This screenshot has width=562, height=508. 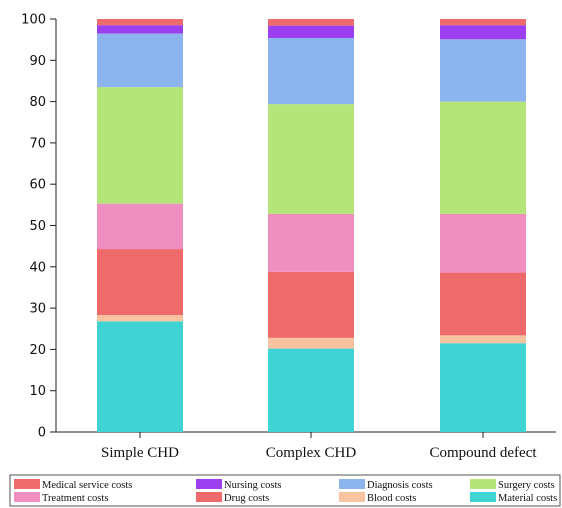 I want to click on y-tick-label: 40, so click(x=37, y=267).